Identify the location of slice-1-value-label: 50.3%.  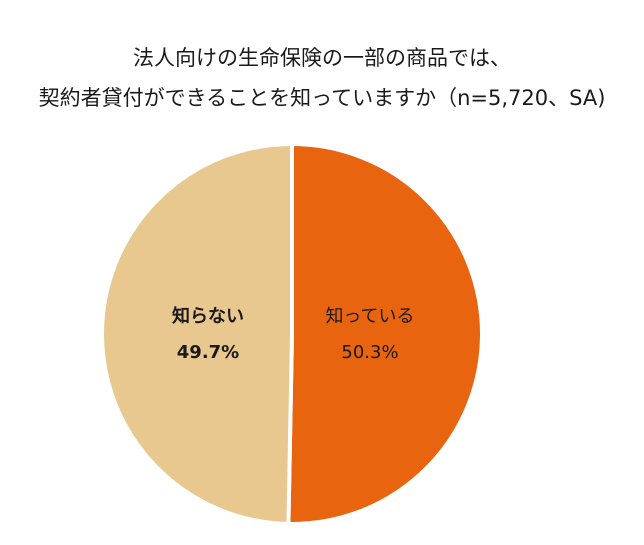
(369, 352).